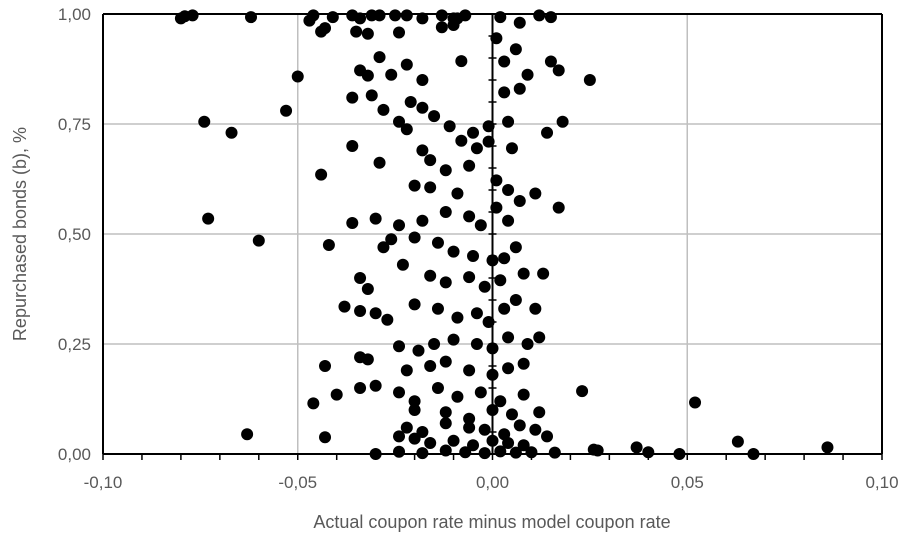 The width and height of the screenshot is (905, 540). I want to click on y-tick-label: 1,00, so click(74, 14).